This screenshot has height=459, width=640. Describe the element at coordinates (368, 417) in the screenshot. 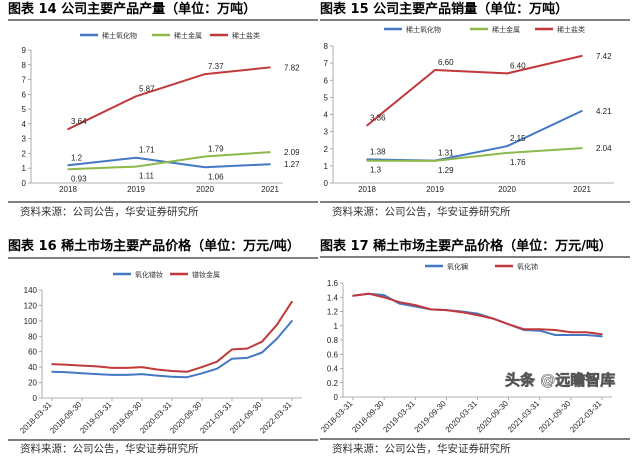

I see `x-tick-label: 2018-09-30` at that location.